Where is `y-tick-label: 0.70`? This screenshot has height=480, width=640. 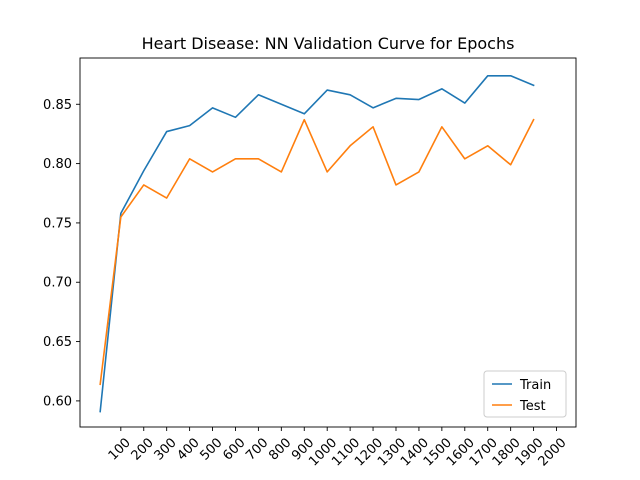 y-tick-label: 0.70 is located at coordinates (57, 283).